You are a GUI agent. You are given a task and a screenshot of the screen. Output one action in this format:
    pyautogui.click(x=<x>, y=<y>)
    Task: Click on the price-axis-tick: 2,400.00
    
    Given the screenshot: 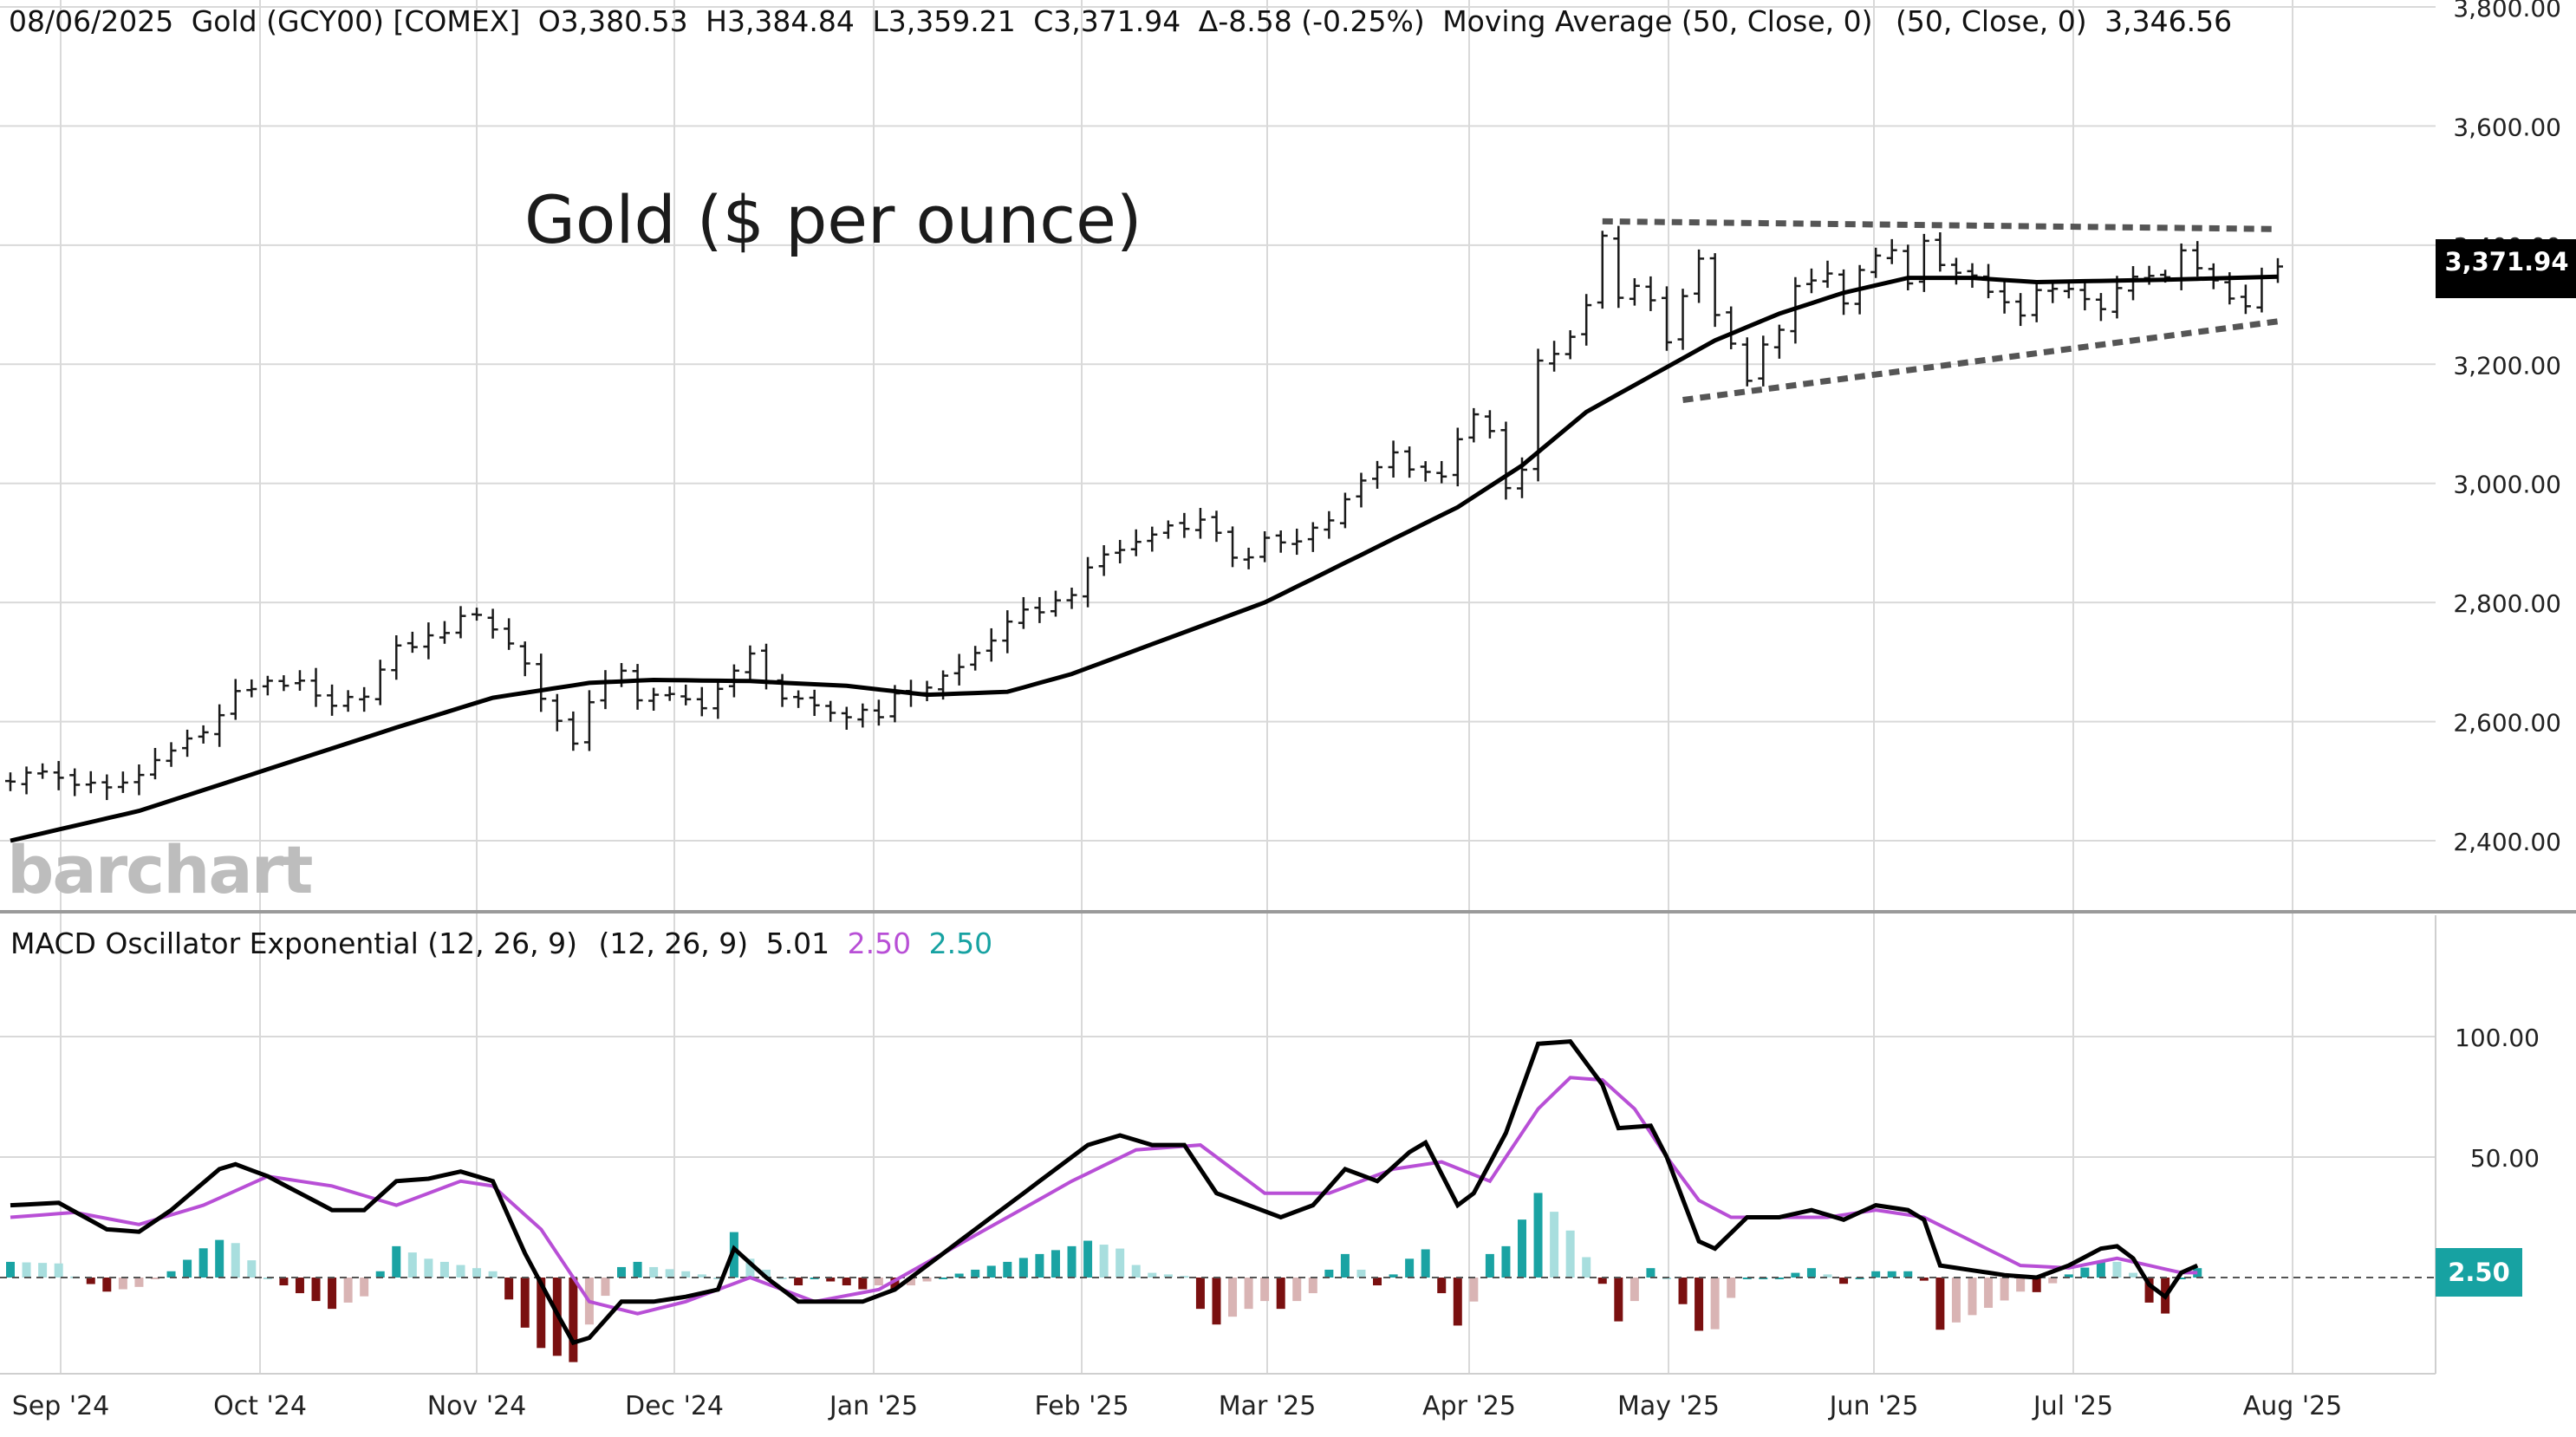 What is the action you would take?
    pyautogui.click(x=2507, y=842)
    